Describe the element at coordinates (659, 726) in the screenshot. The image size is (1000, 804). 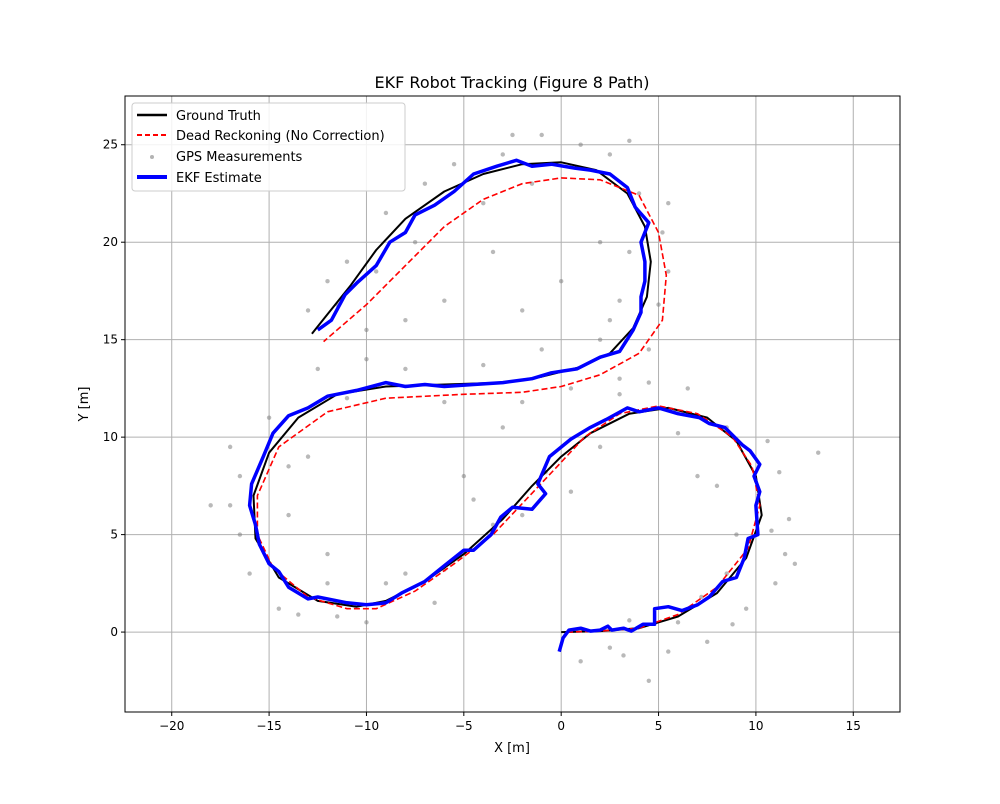
I see `x-tick-label: 5` at that location.